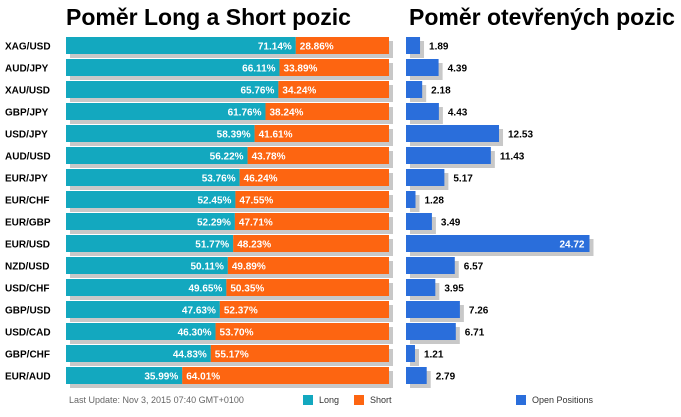  What do you see at coordinates (520, 135) in the screenshot?
I see `data-label-open-positions: 12.53` at bounding box center [520, 135].